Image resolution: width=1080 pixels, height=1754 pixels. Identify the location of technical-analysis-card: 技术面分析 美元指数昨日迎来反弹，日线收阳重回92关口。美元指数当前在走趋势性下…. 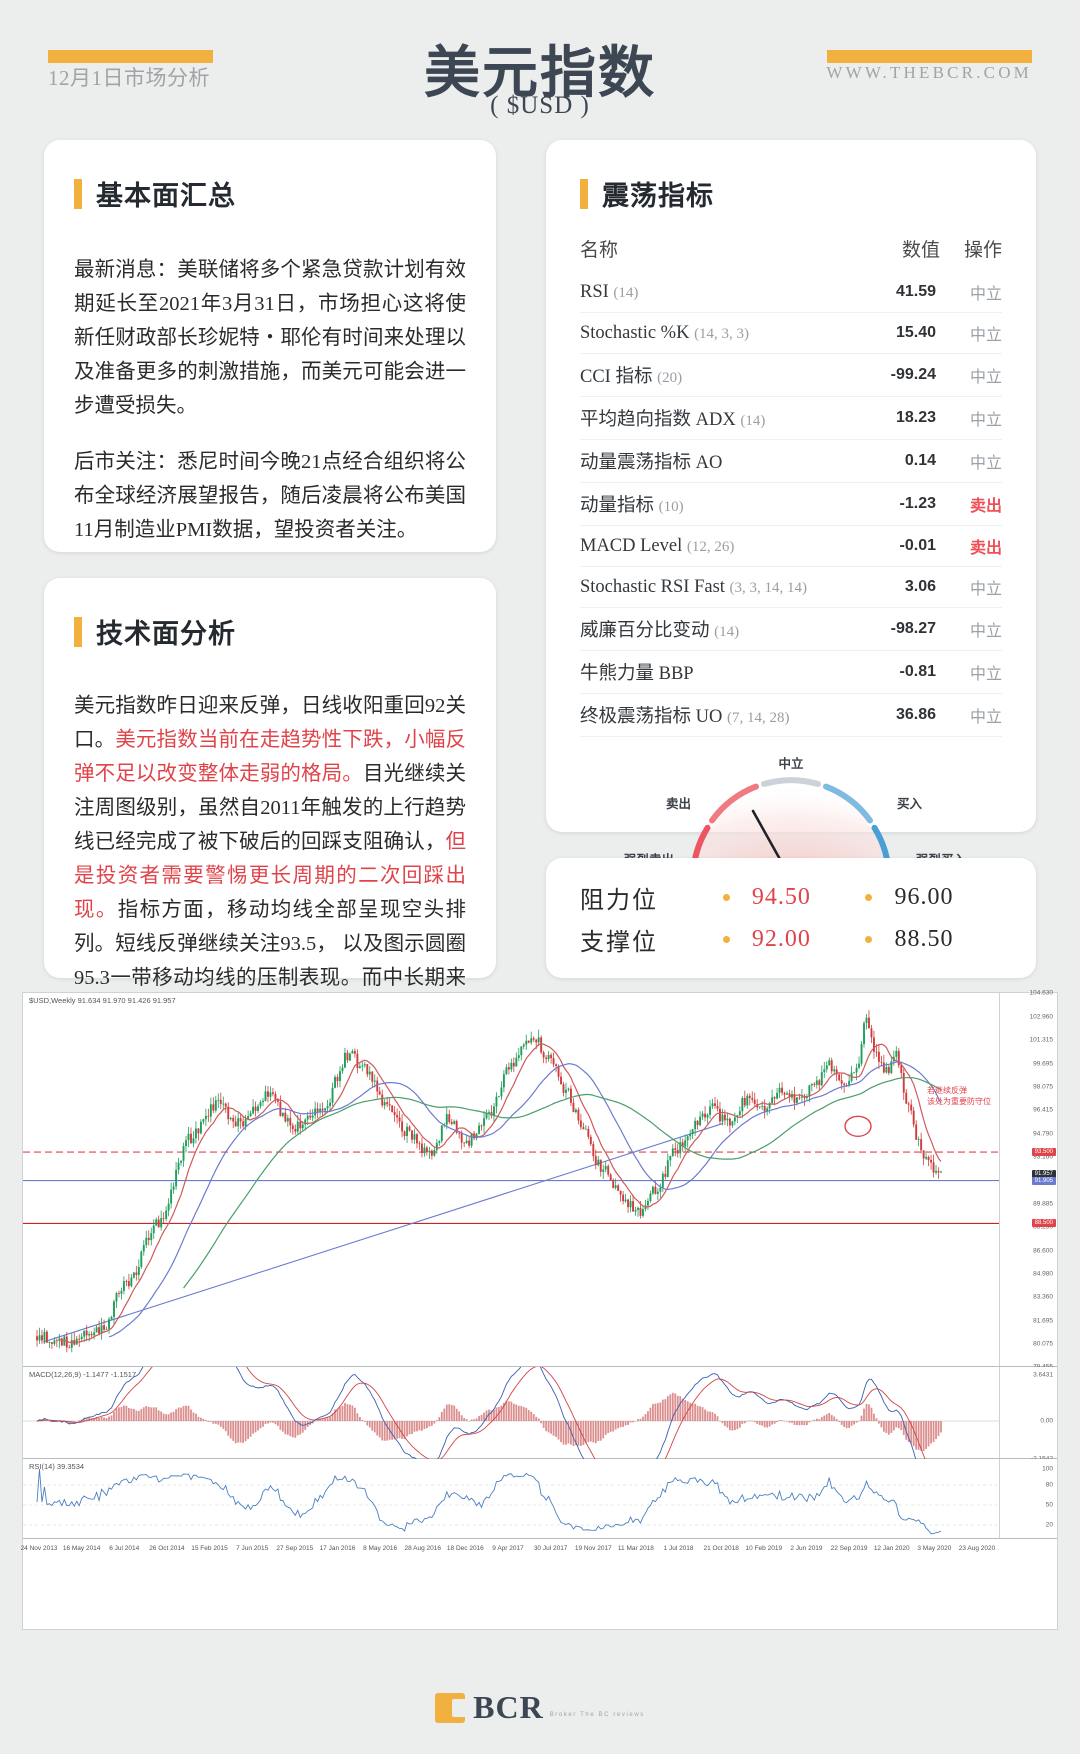
(270, 800).